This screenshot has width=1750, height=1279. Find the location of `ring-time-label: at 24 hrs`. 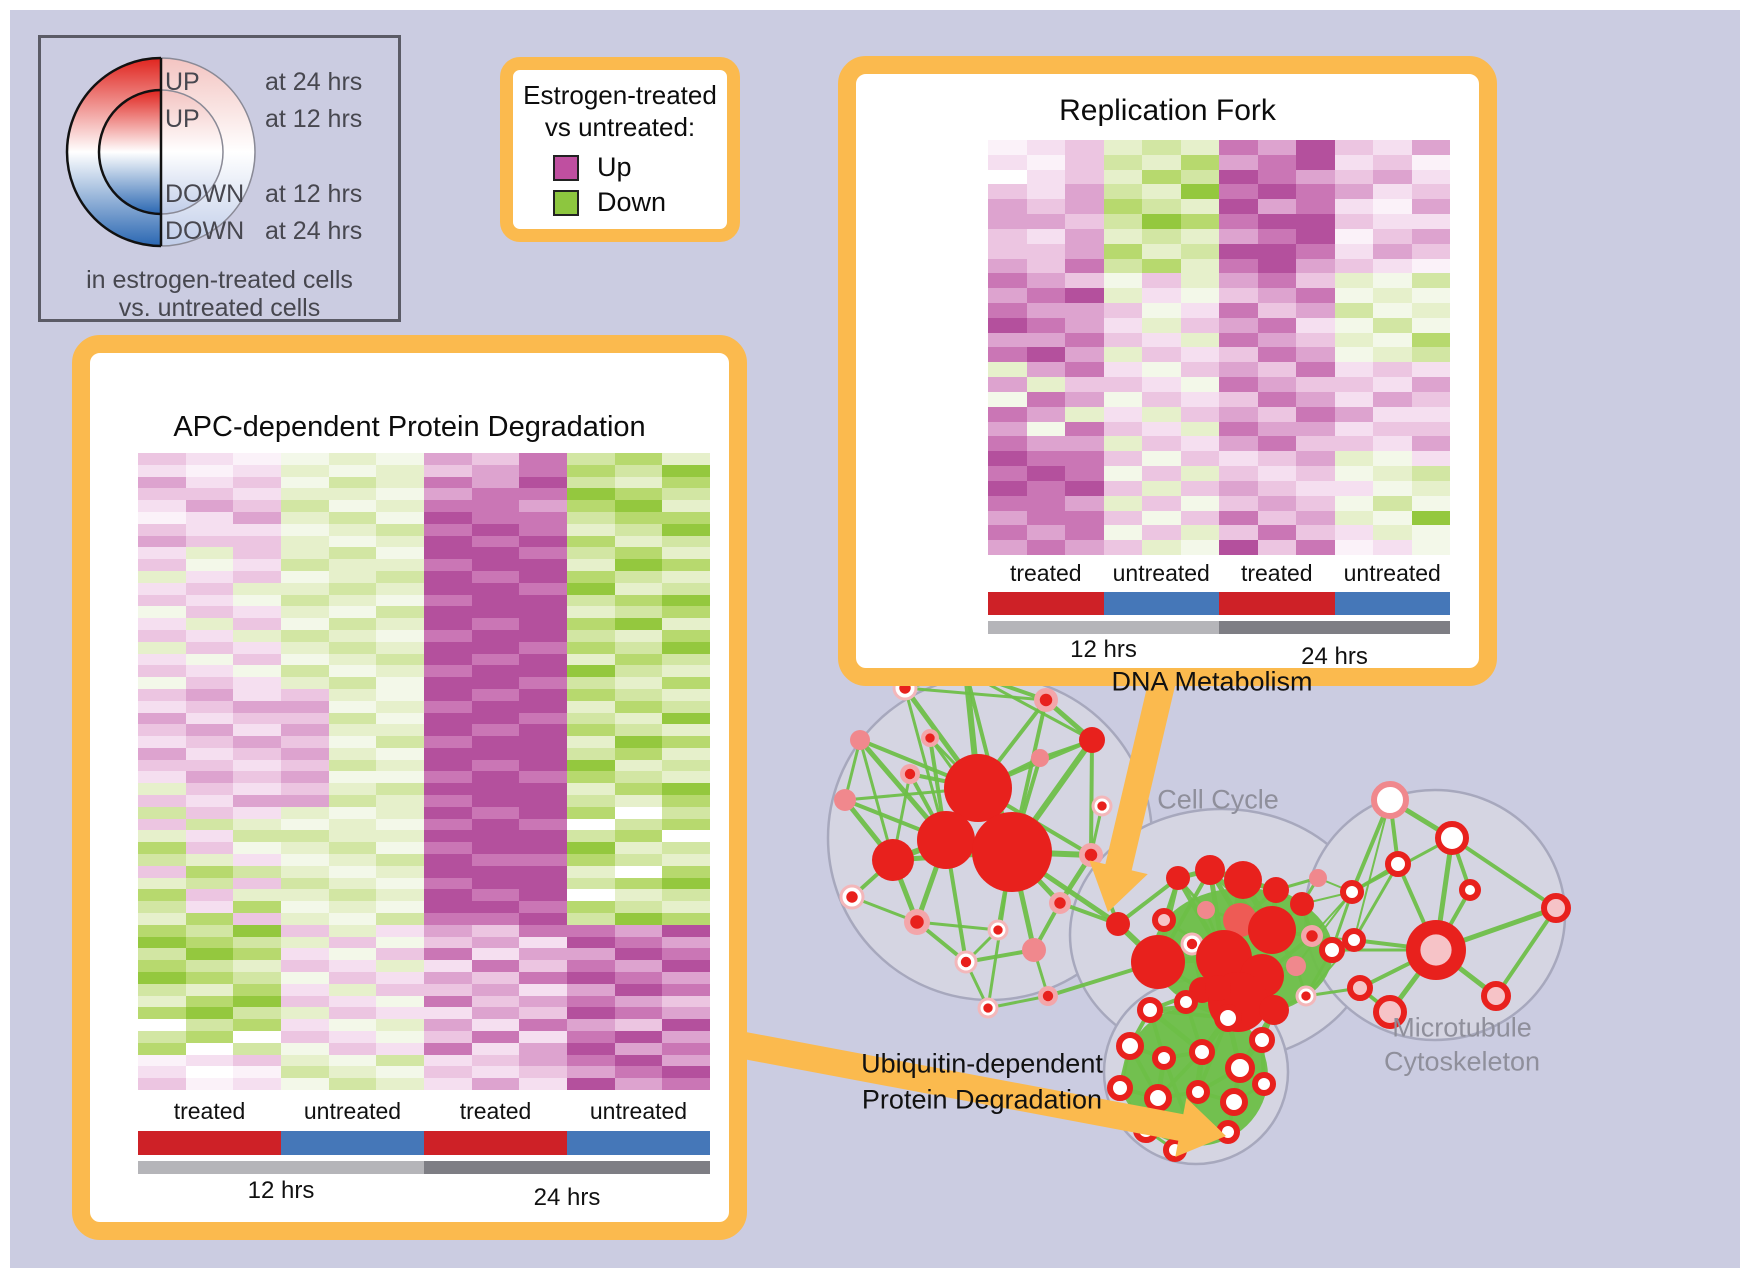

ring-time-label: at 24 hrs is located at coordinates (314, 82).